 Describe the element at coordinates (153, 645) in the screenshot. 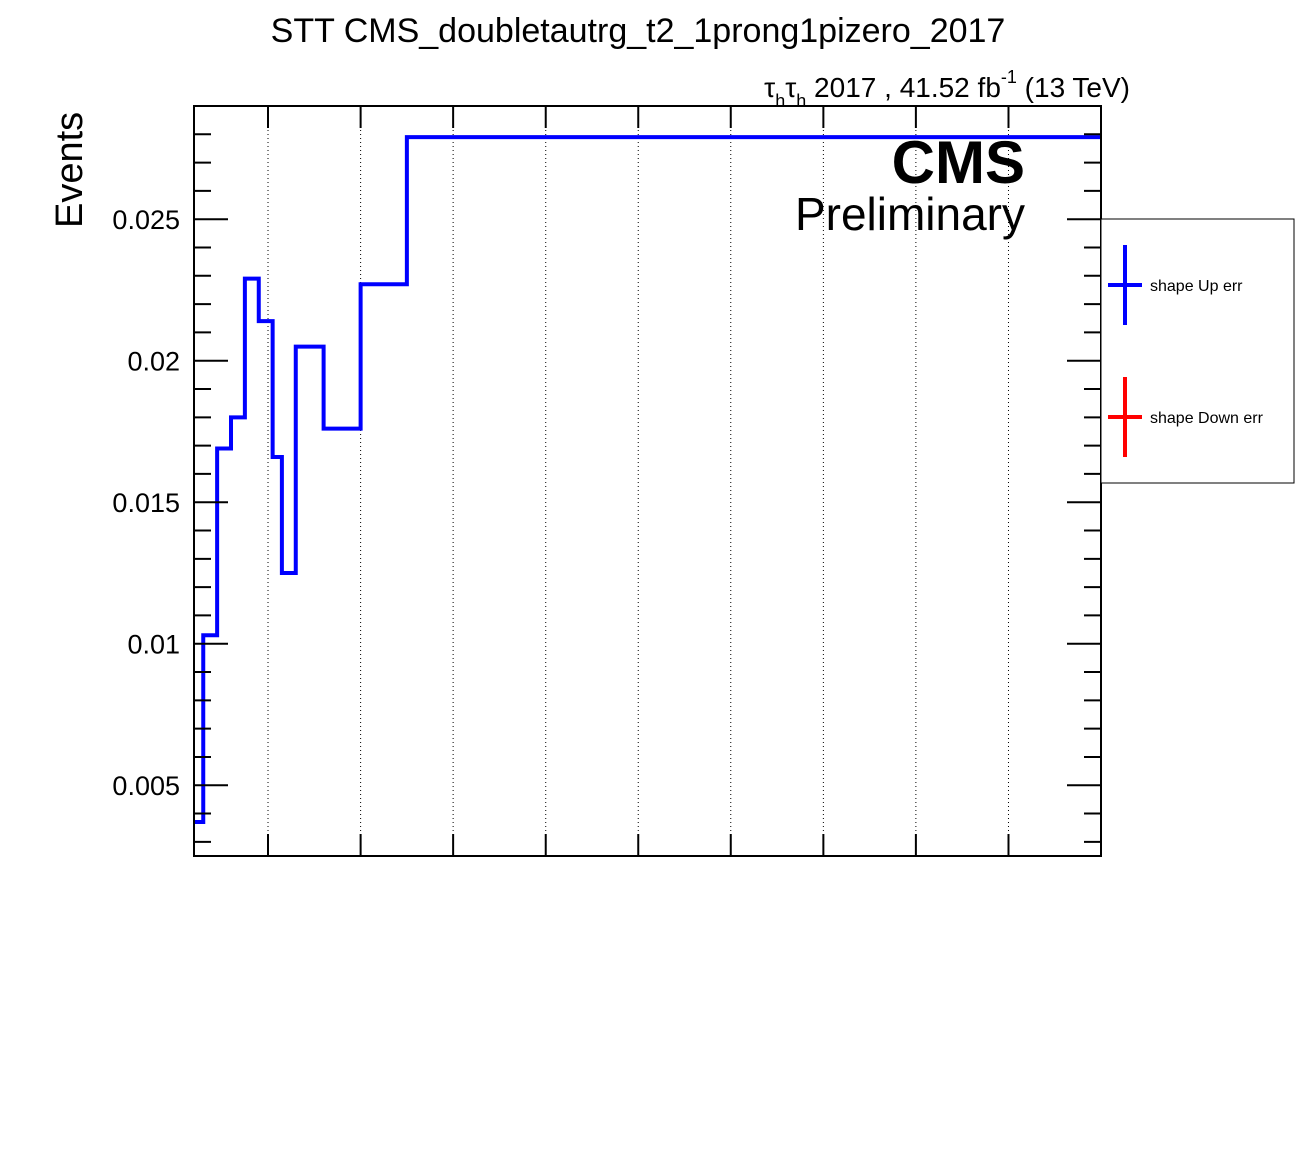

I see `y-tick-label: 0.01` at that location.